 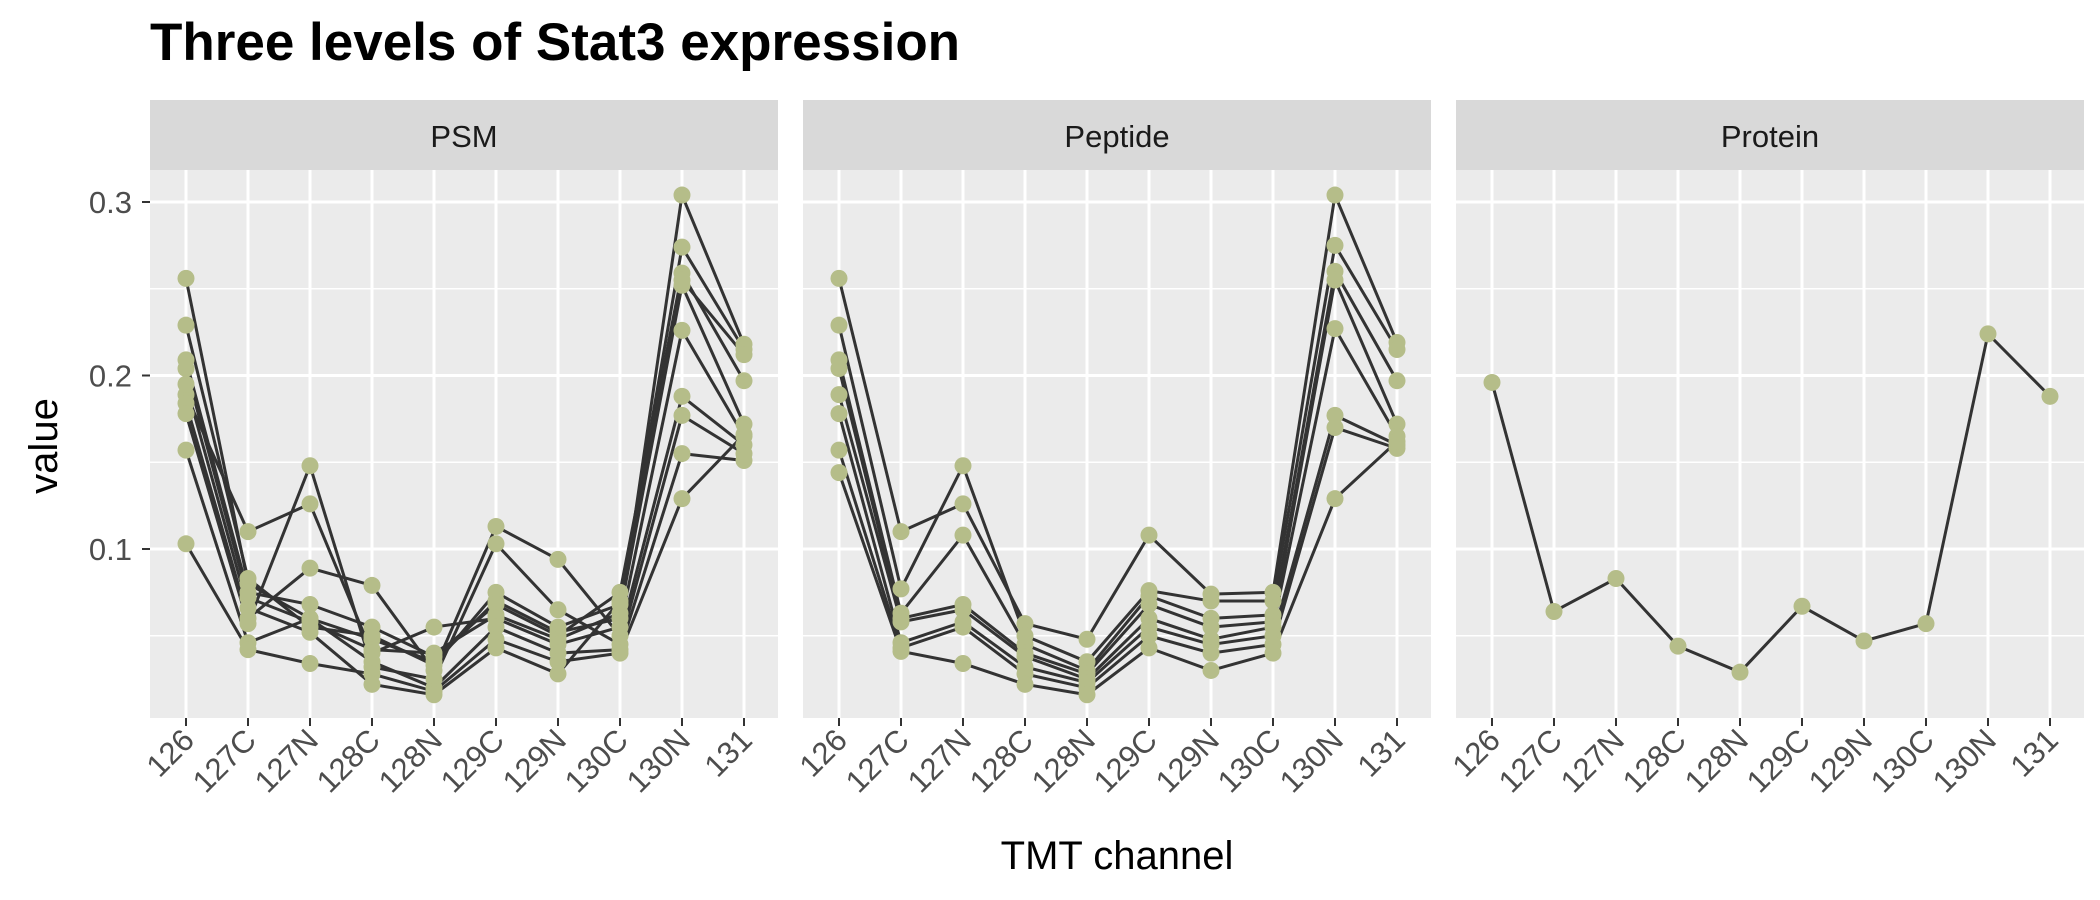 What do you see at coordinates (44, 446) in the screenshot?
I see `y-axis-title: value` at bounding box center [44, 446].